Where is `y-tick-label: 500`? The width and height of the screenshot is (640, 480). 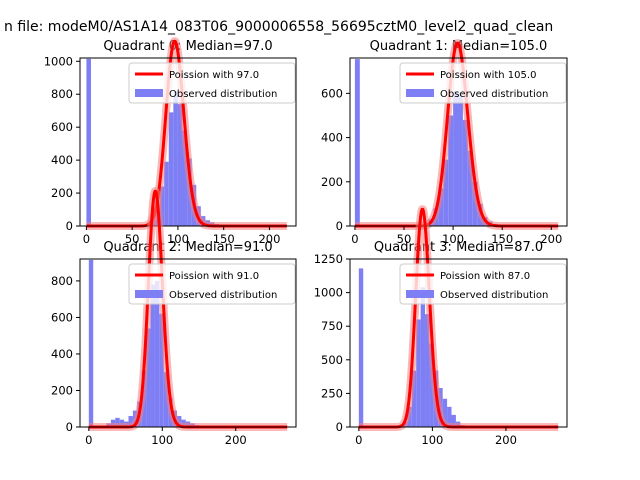 y-tick-label: 500 is located at coordinates (332, 360).